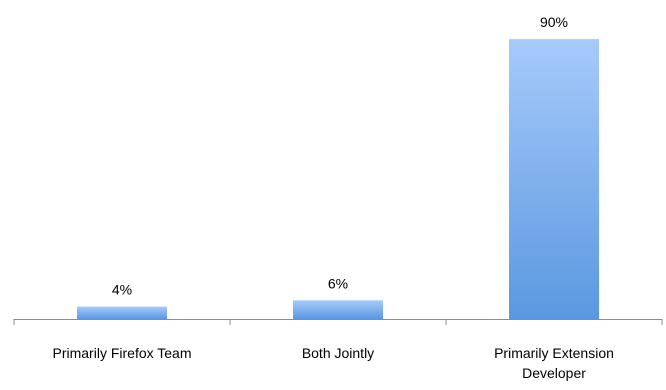 This screenshot has width=666, height=390. Describe the element at coordinates (554, 22) in the screenshot. I see `data-label-3: 90%` at that location.